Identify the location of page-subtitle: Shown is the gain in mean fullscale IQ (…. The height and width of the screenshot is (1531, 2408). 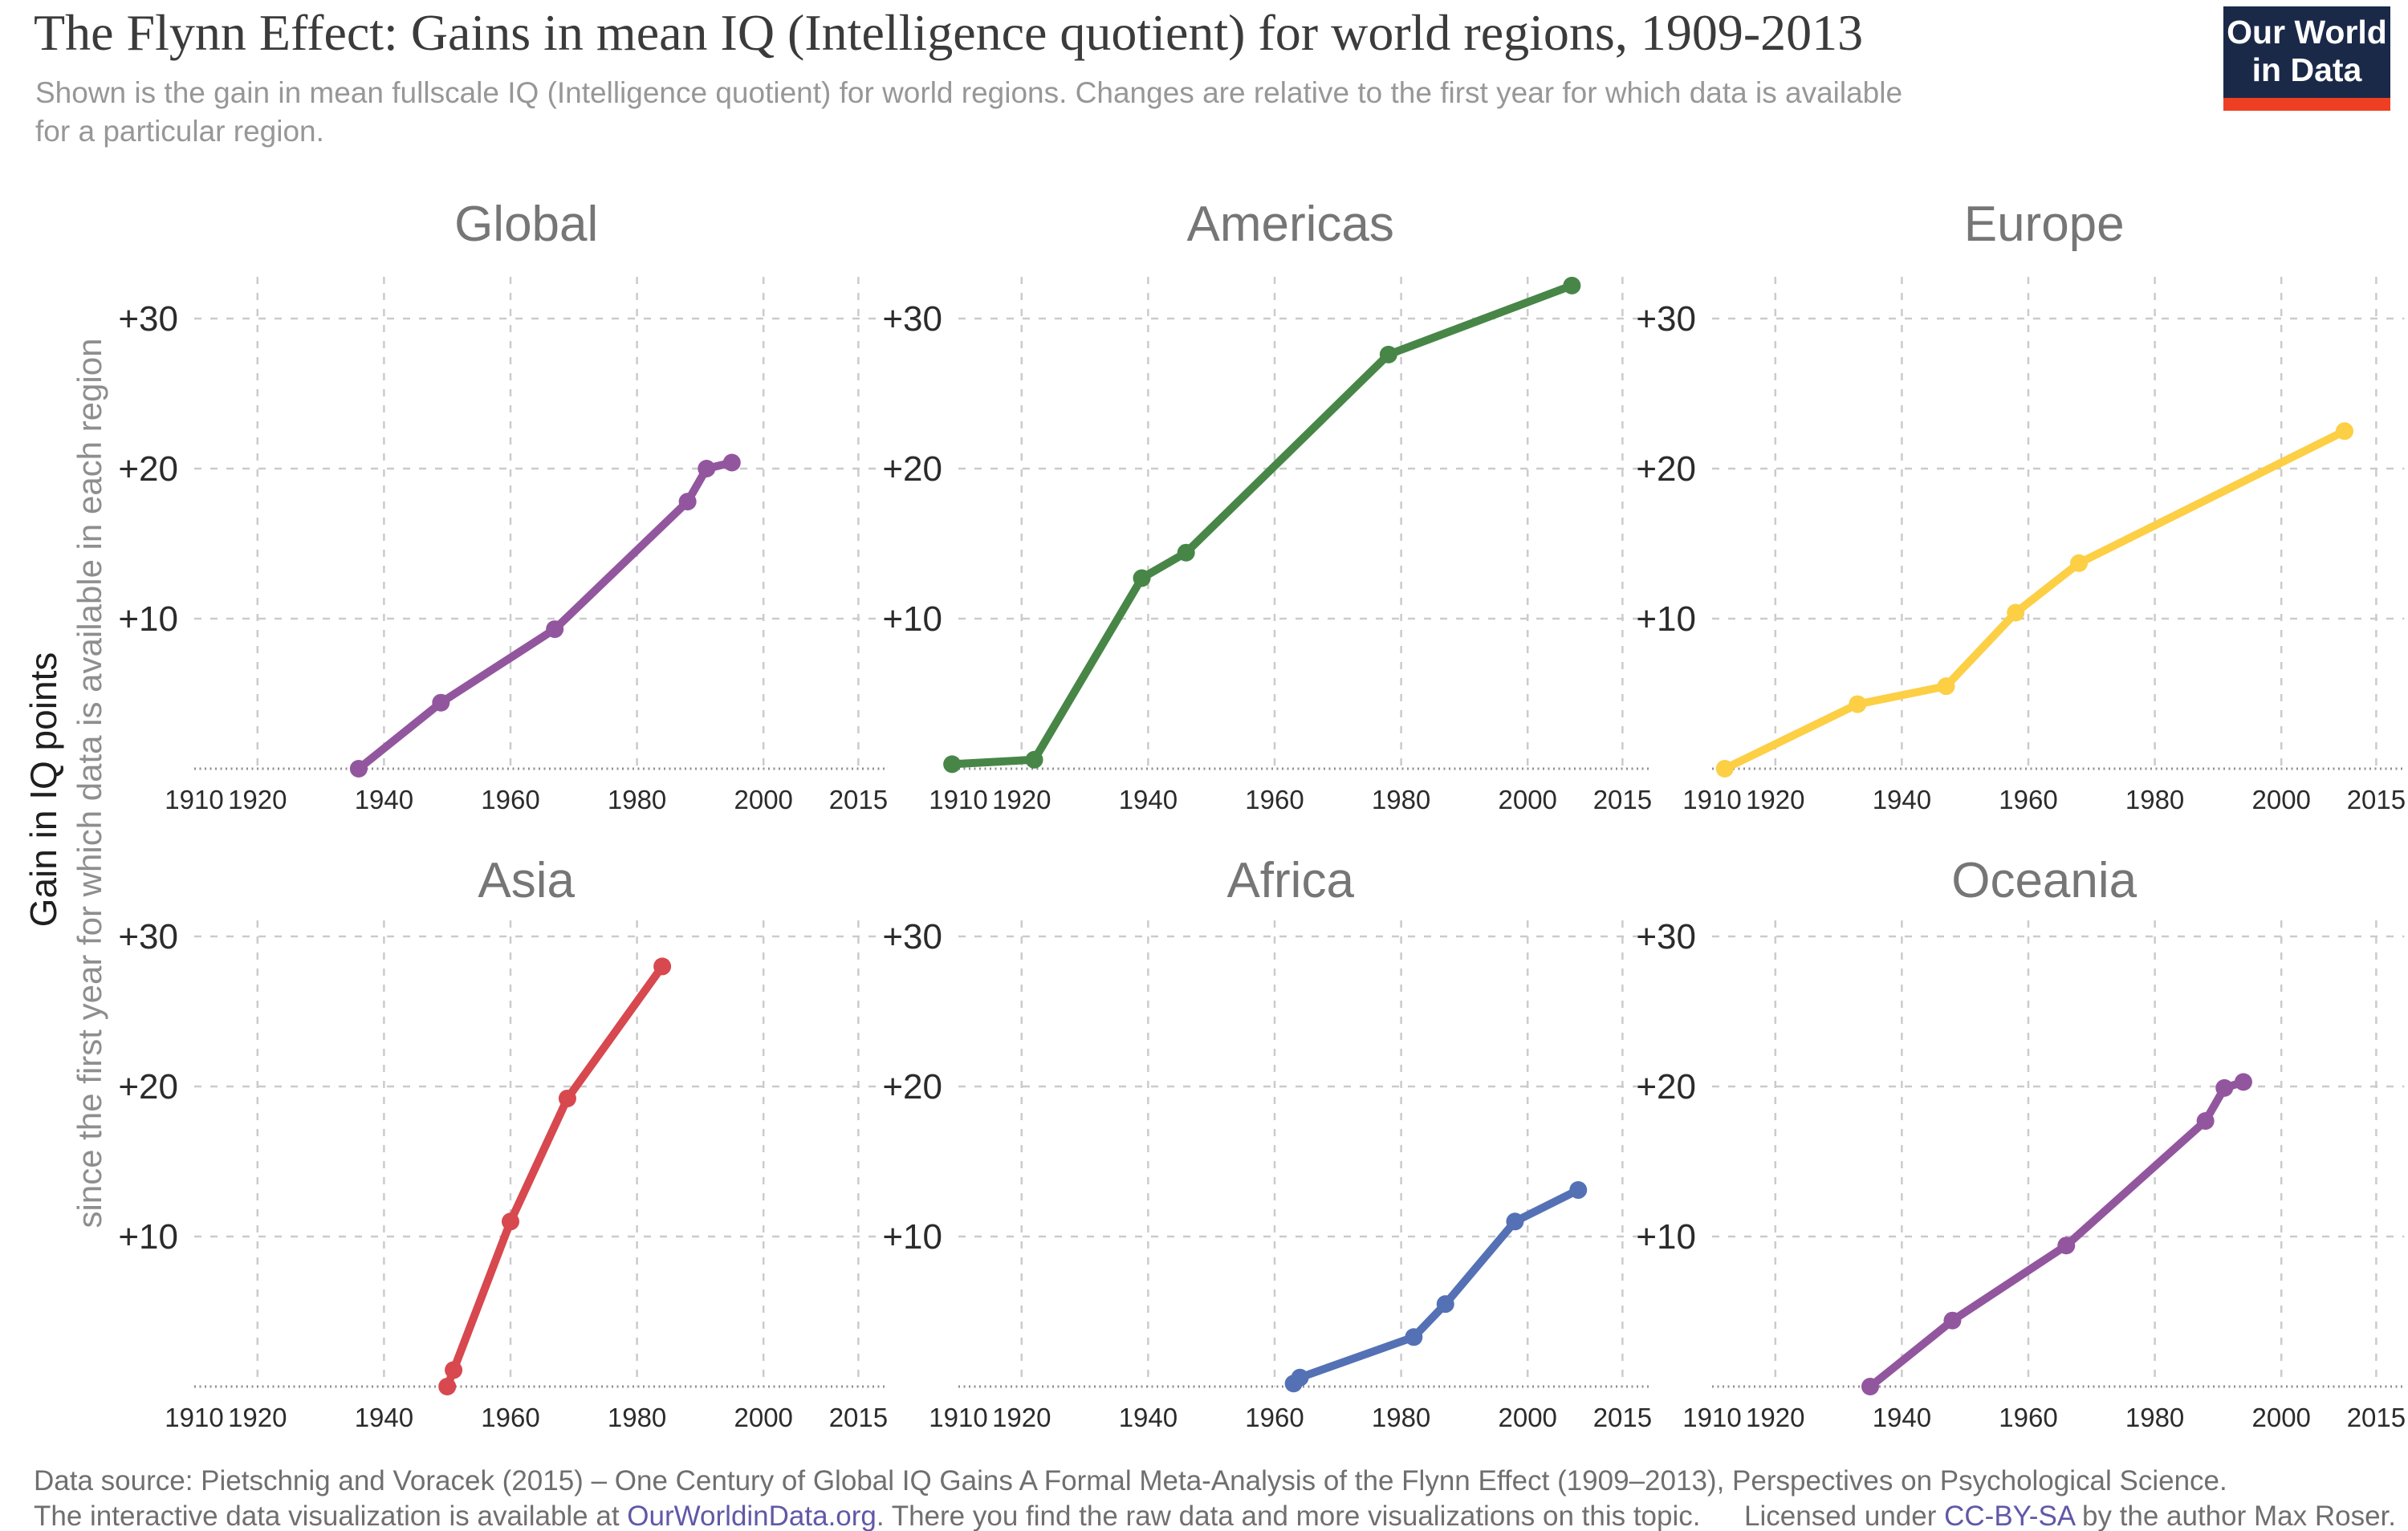
(969, 112).